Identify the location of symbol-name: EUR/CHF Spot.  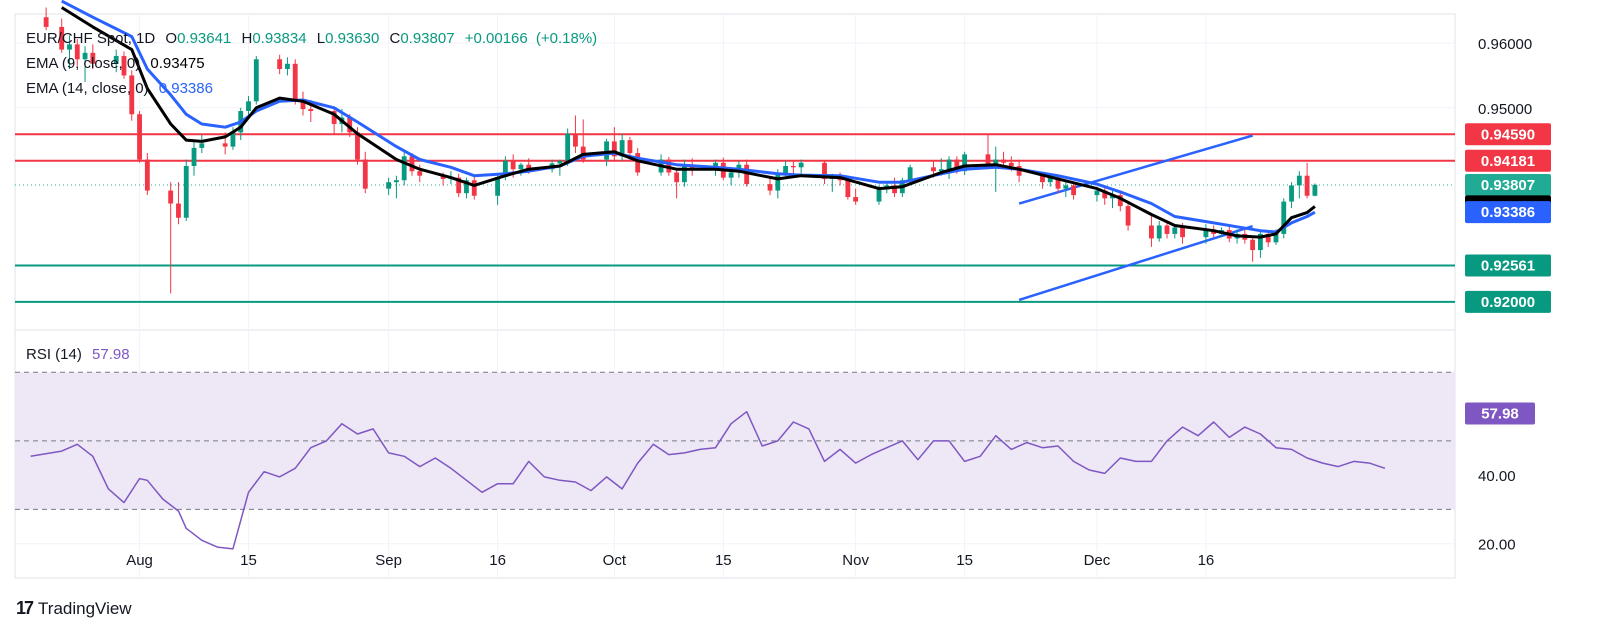
(77, 38).